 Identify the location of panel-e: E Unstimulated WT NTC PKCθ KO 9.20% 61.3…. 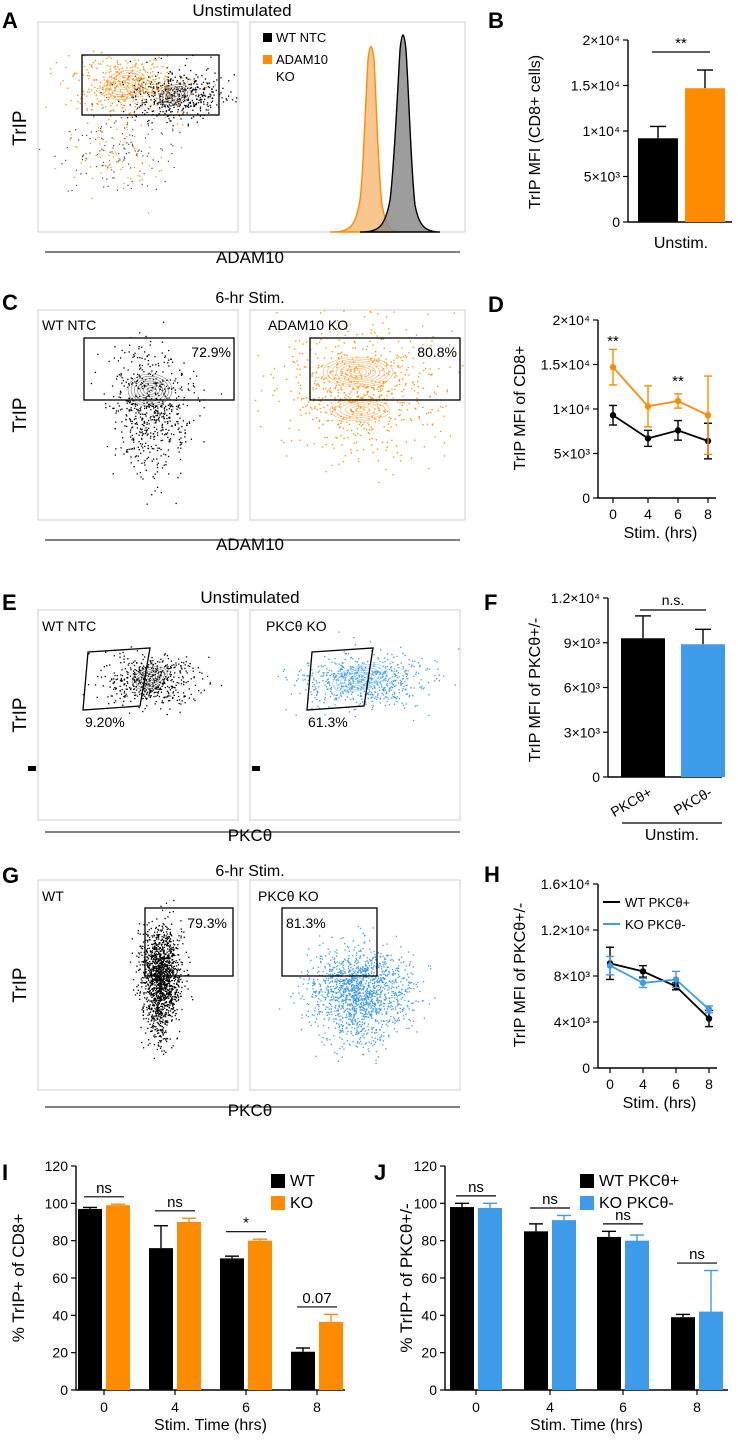
(231, 716).